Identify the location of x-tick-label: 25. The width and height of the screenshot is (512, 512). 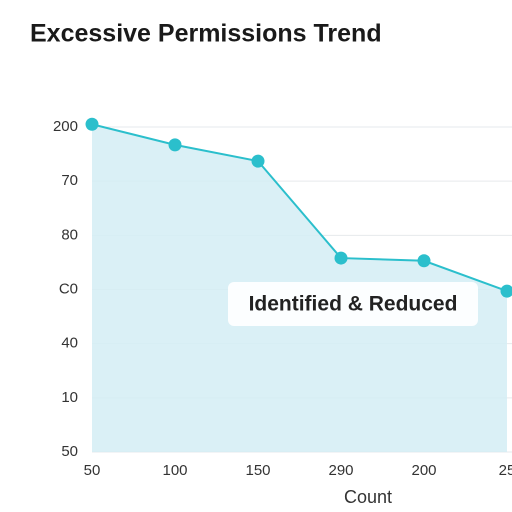
(505, 470).